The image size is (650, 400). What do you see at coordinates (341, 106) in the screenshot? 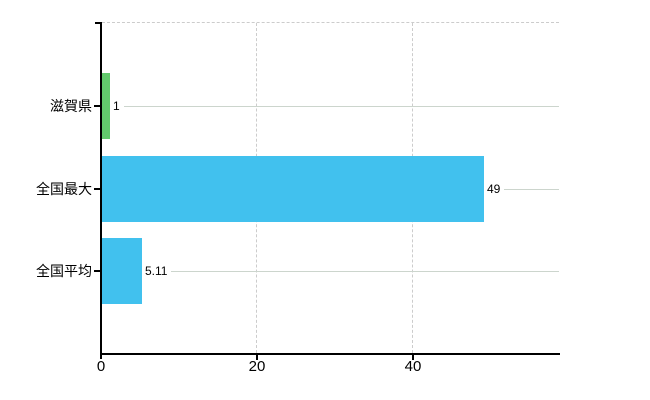
I see `leader-line-shiga` at bounding box center [341, 106].